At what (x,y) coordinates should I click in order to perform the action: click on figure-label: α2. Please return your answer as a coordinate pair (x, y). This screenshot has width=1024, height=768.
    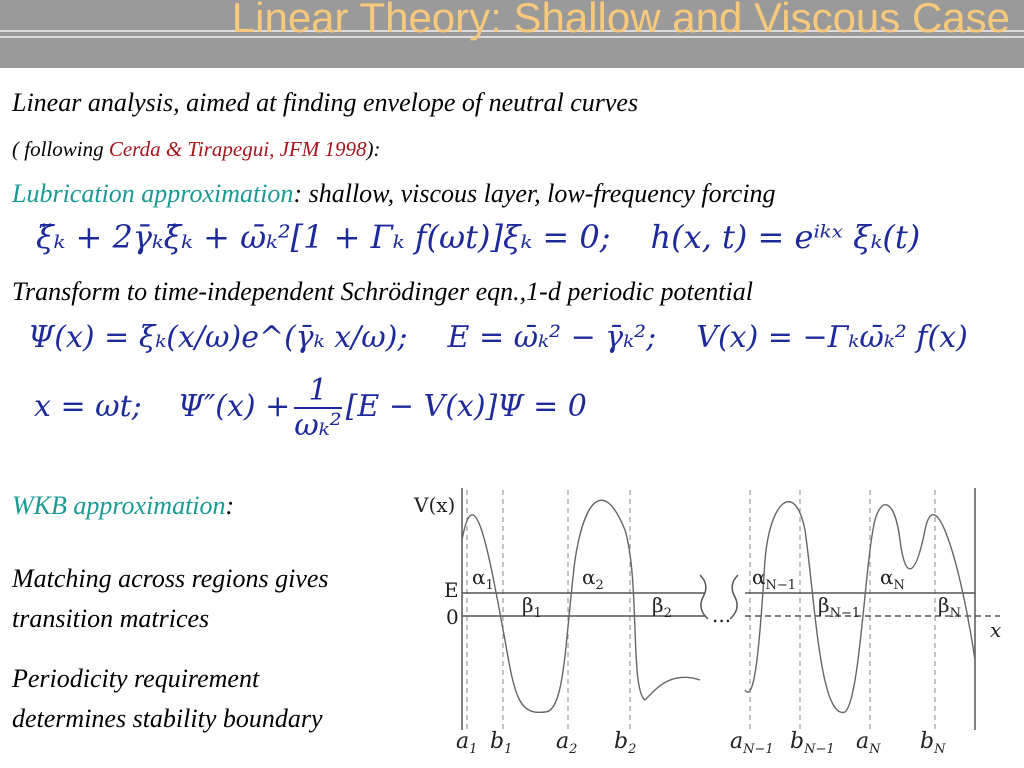
    Looking at the image, I should click on (593, 579).